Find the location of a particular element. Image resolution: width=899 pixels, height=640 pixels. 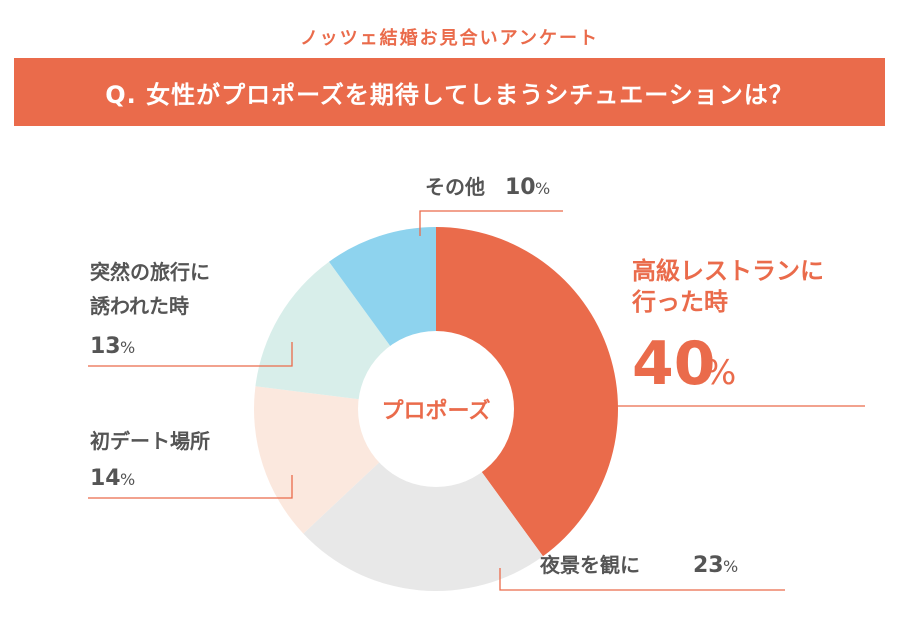

slice-label-nightview: 夜景を観に 23 % is located at coordinates (638, 565).